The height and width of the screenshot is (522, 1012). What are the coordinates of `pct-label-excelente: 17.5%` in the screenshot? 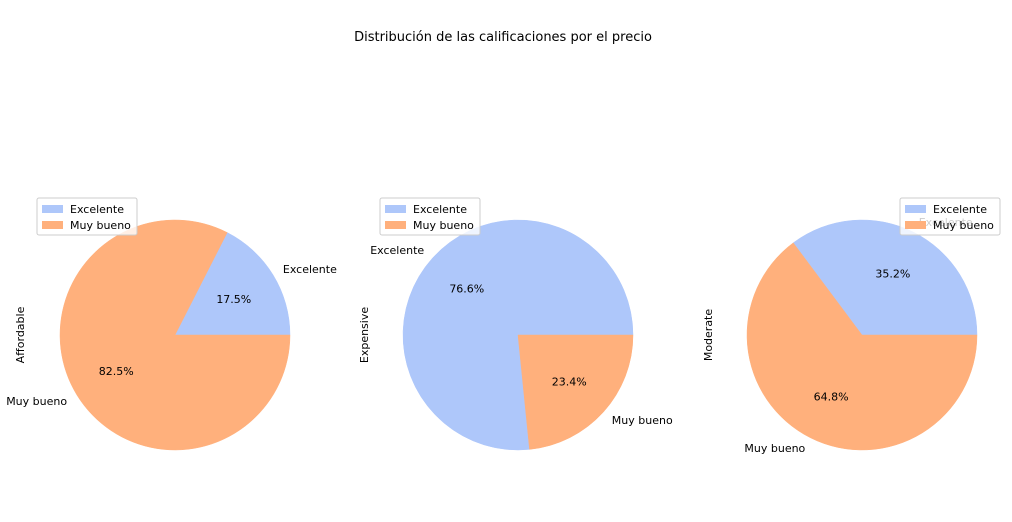 It's located at (233, 299).